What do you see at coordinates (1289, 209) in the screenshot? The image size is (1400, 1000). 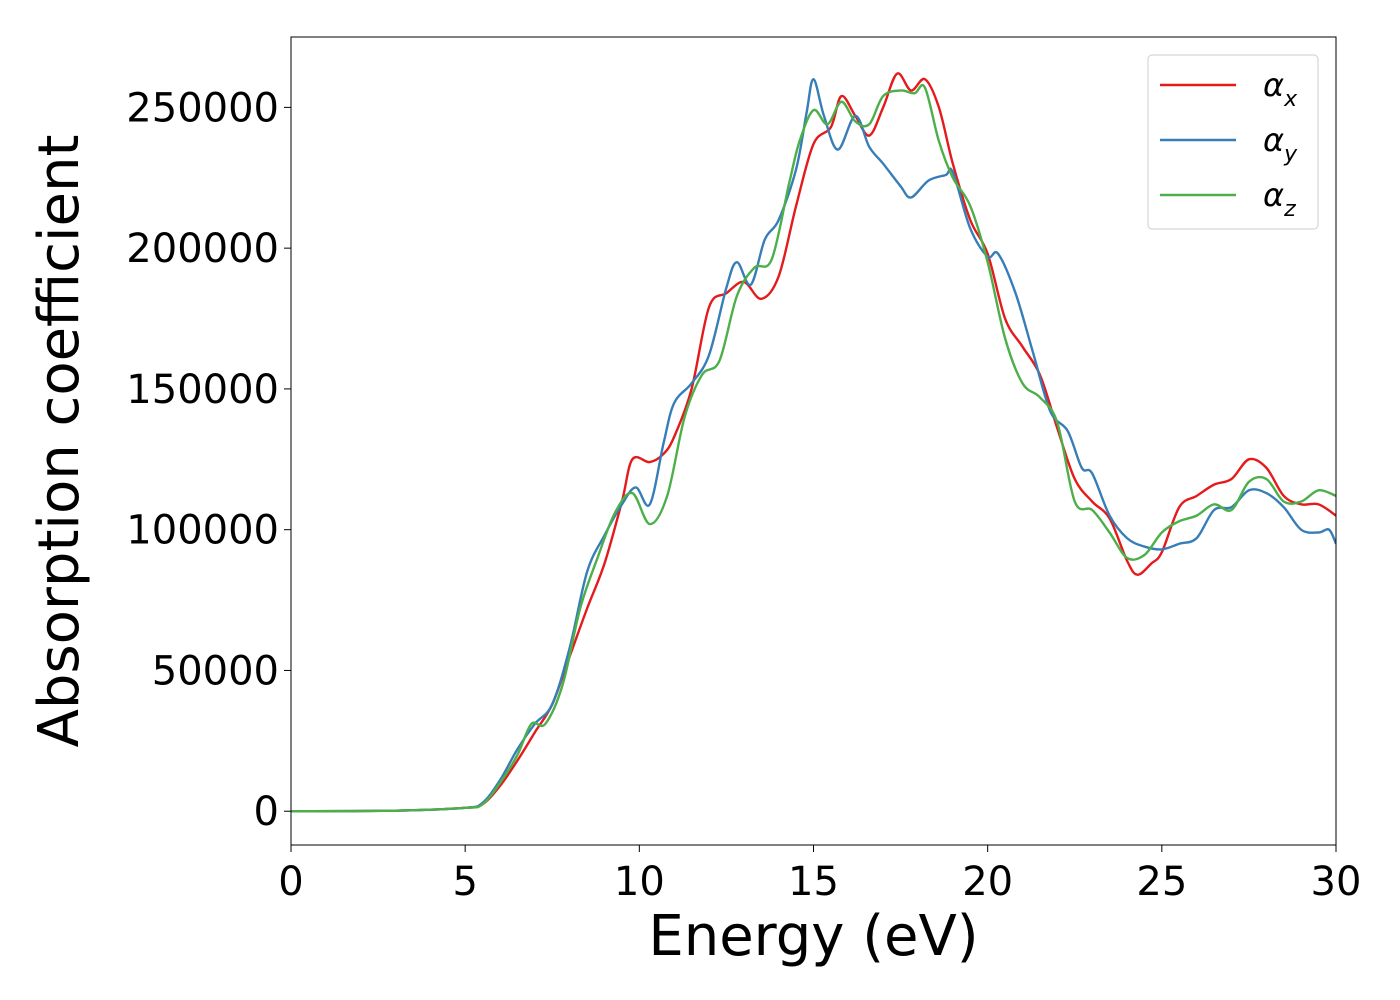 I see `legend-subscript: z` at bounding box center [1289, 209].